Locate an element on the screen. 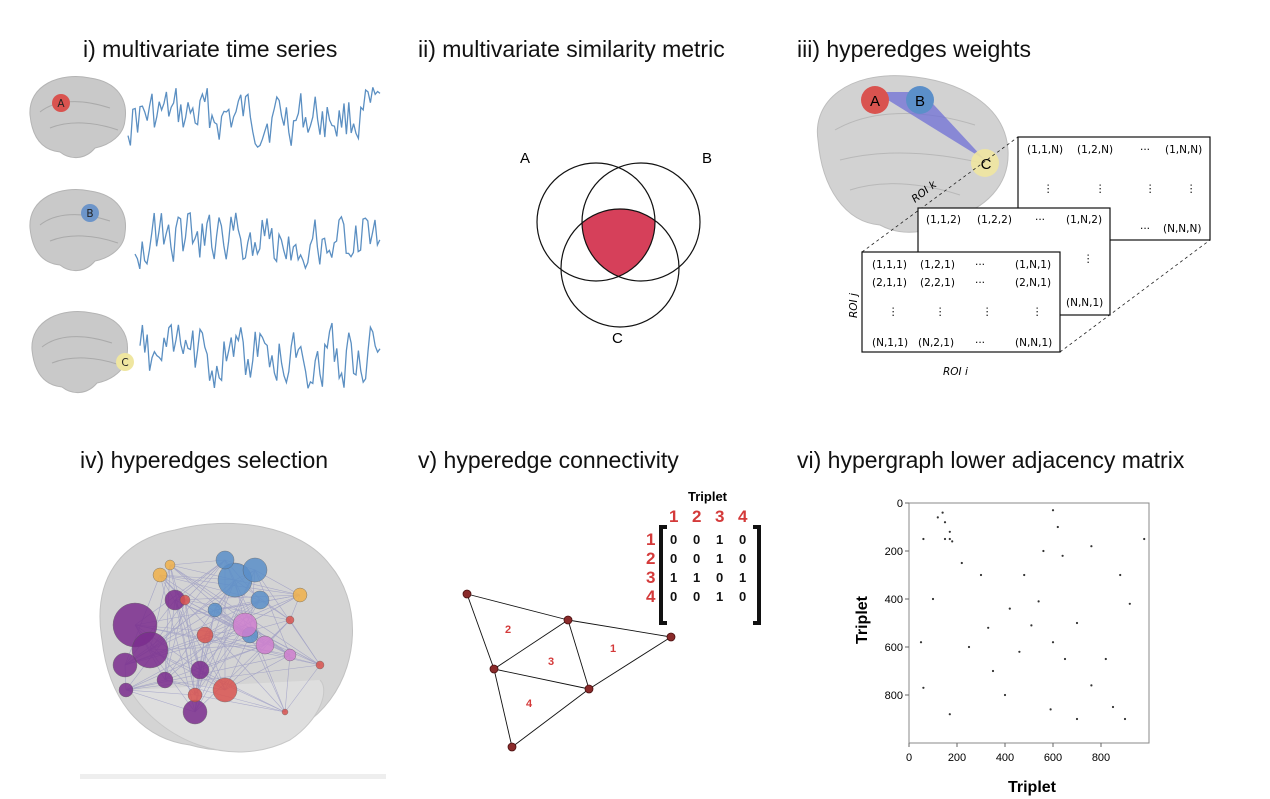 This screenshot has width=1270, height=799. region-c-node is located at coordinates (985, 163).